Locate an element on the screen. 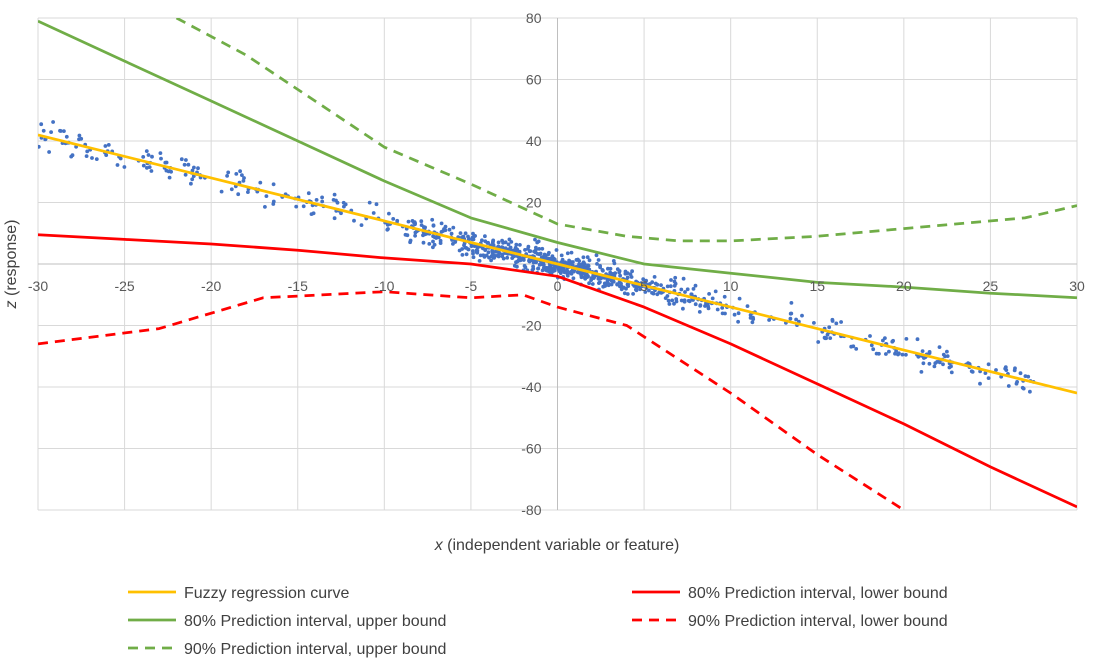 The height and width of the screenshot is (664, 1093). x-tick-label: -30 is located at coordinates (38, 286).